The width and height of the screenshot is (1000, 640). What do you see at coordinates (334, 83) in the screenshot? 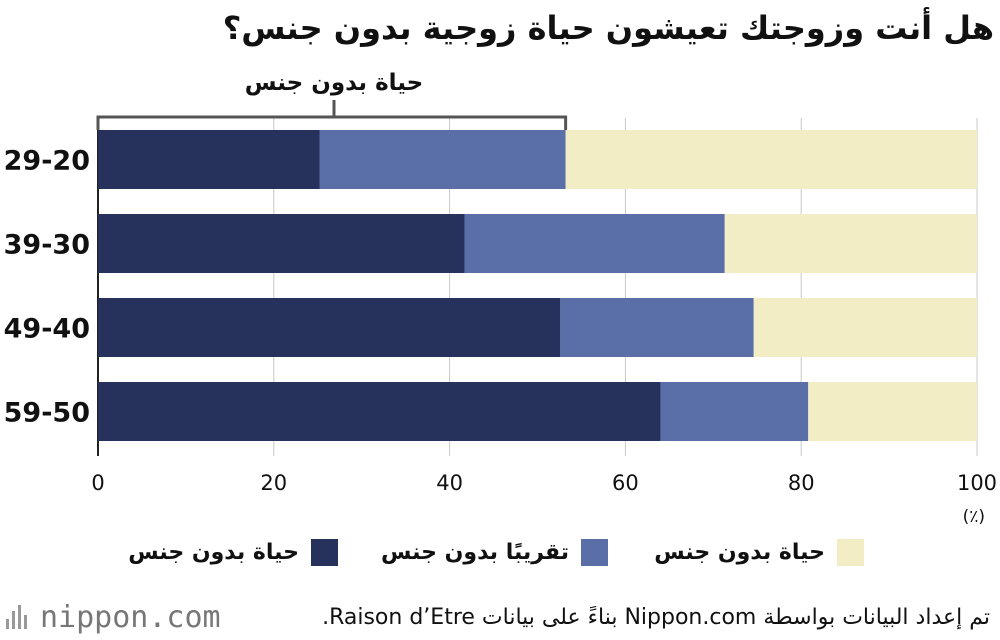
I see `bracket-label: حياة بدون جنس` at bounding box center [334, 83].